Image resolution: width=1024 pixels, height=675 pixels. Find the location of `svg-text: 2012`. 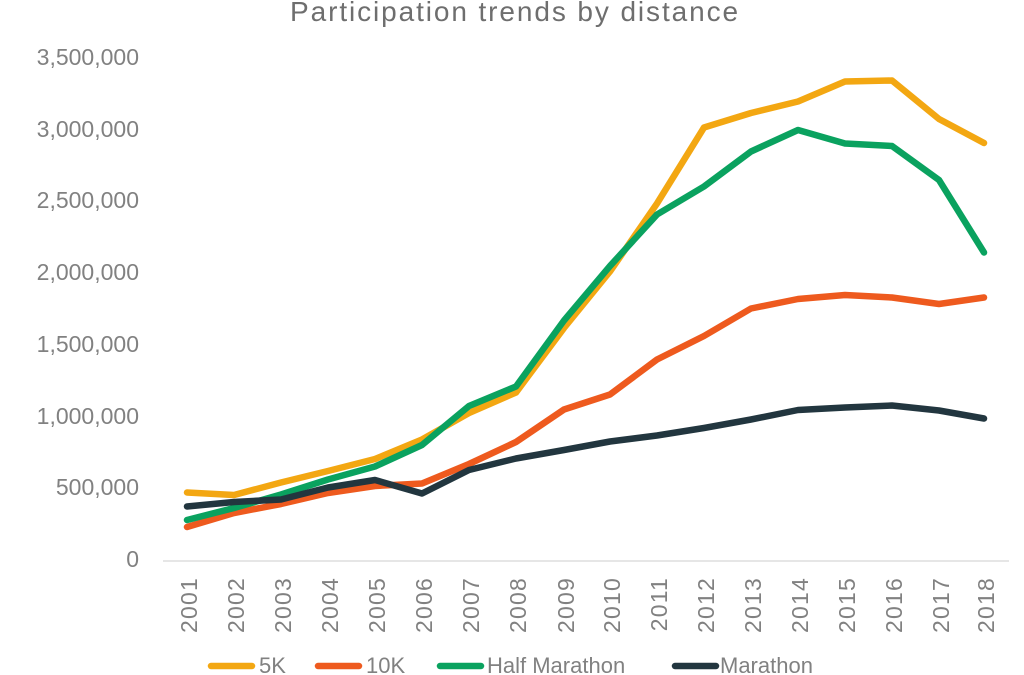

svg-text: 2012 is located at coordinates (706, 605).